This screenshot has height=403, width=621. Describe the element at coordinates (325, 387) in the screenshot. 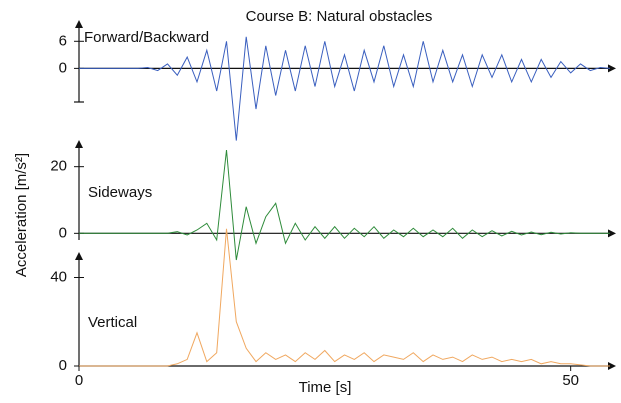

I see `x-axis-label: Time [s]` at that location.